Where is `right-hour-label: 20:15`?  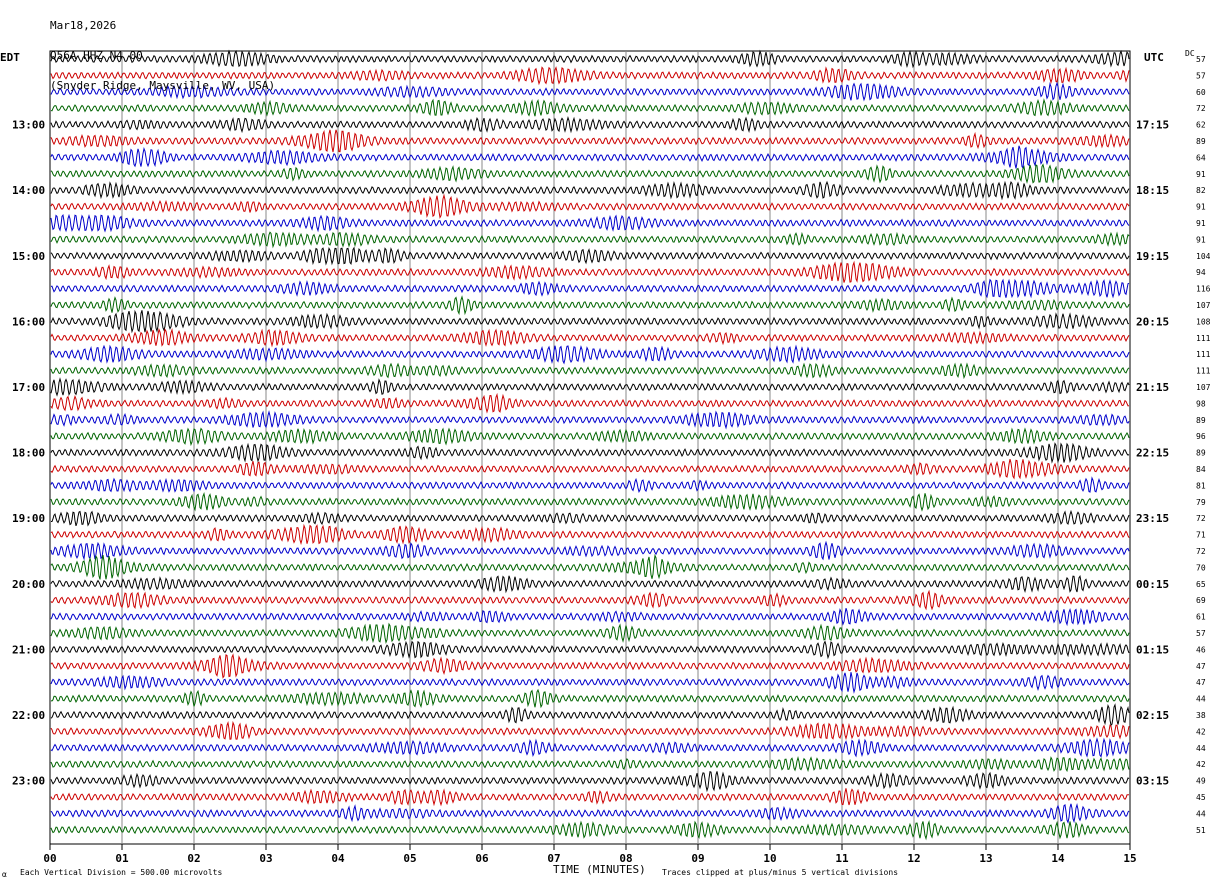
right-hour-label: 20:15 is located at coordinates (1152, 321).